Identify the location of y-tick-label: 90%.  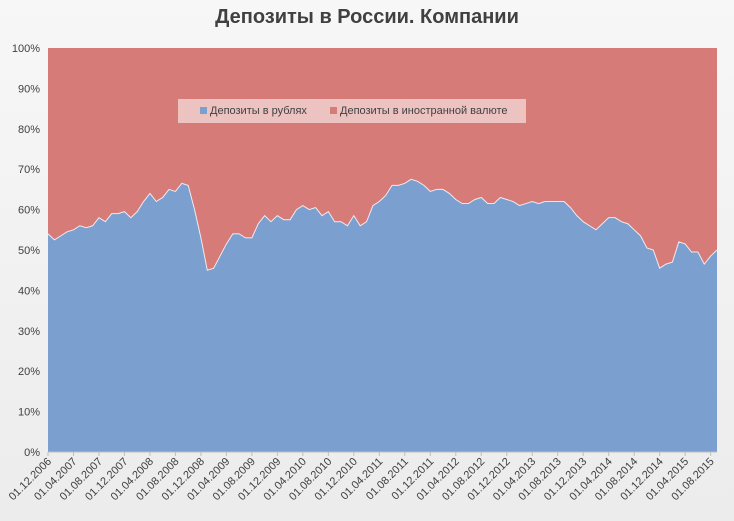
(29, 89).